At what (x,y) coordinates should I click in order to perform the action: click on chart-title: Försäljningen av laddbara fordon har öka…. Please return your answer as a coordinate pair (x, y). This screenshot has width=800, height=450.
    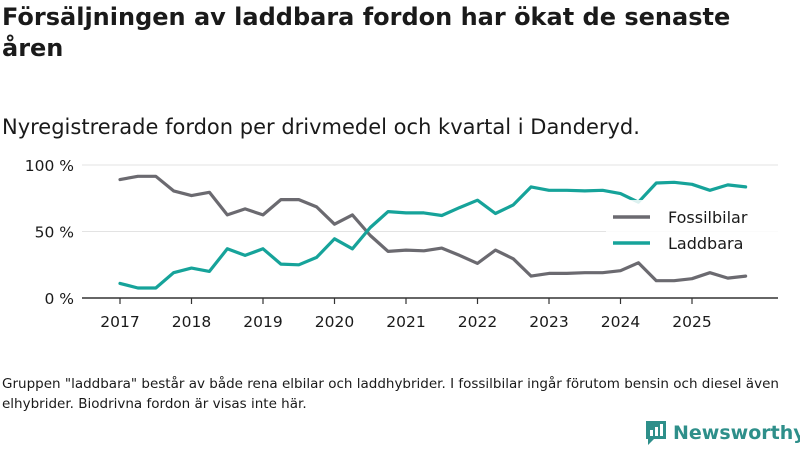
    Looking at the image, I should click on (366, 32).